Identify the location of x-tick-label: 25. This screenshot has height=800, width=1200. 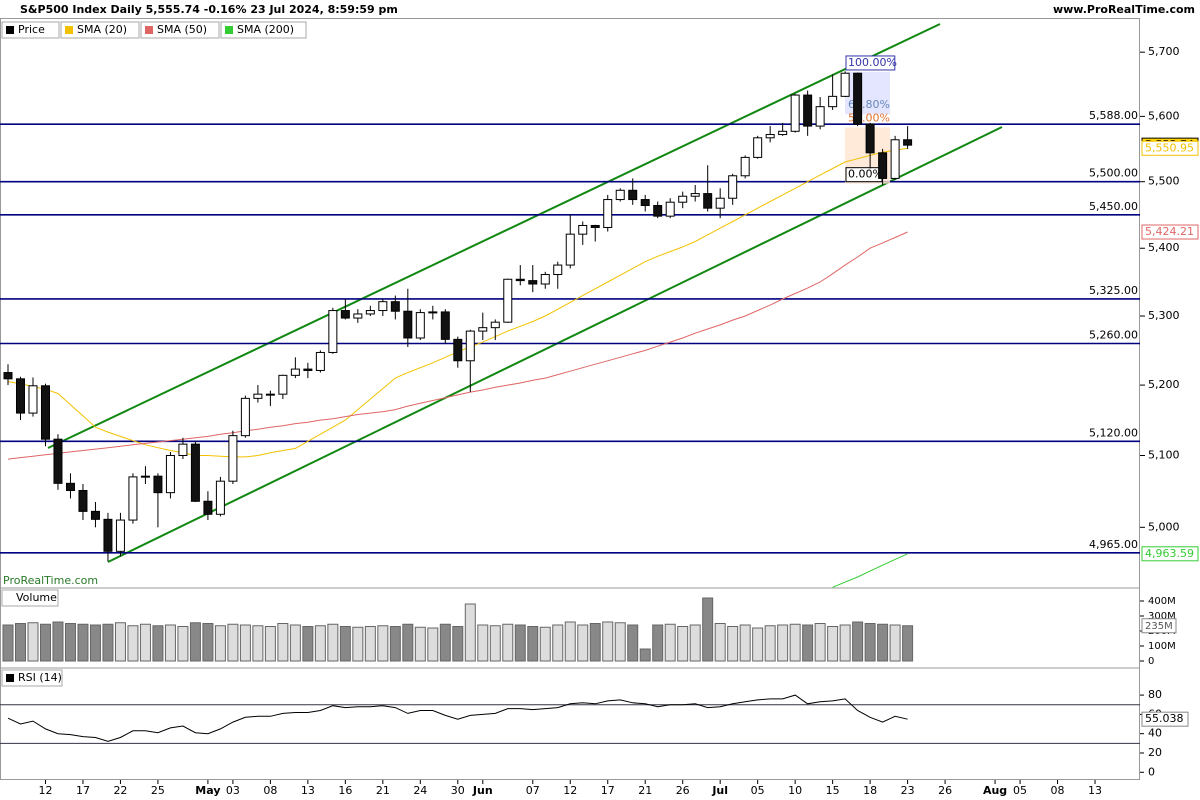
(158, 790).